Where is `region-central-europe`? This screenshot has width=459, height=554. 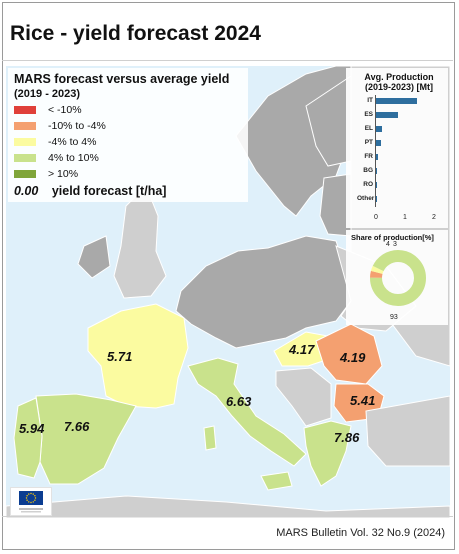
region-central-europe is located at coordinates (263, 292).